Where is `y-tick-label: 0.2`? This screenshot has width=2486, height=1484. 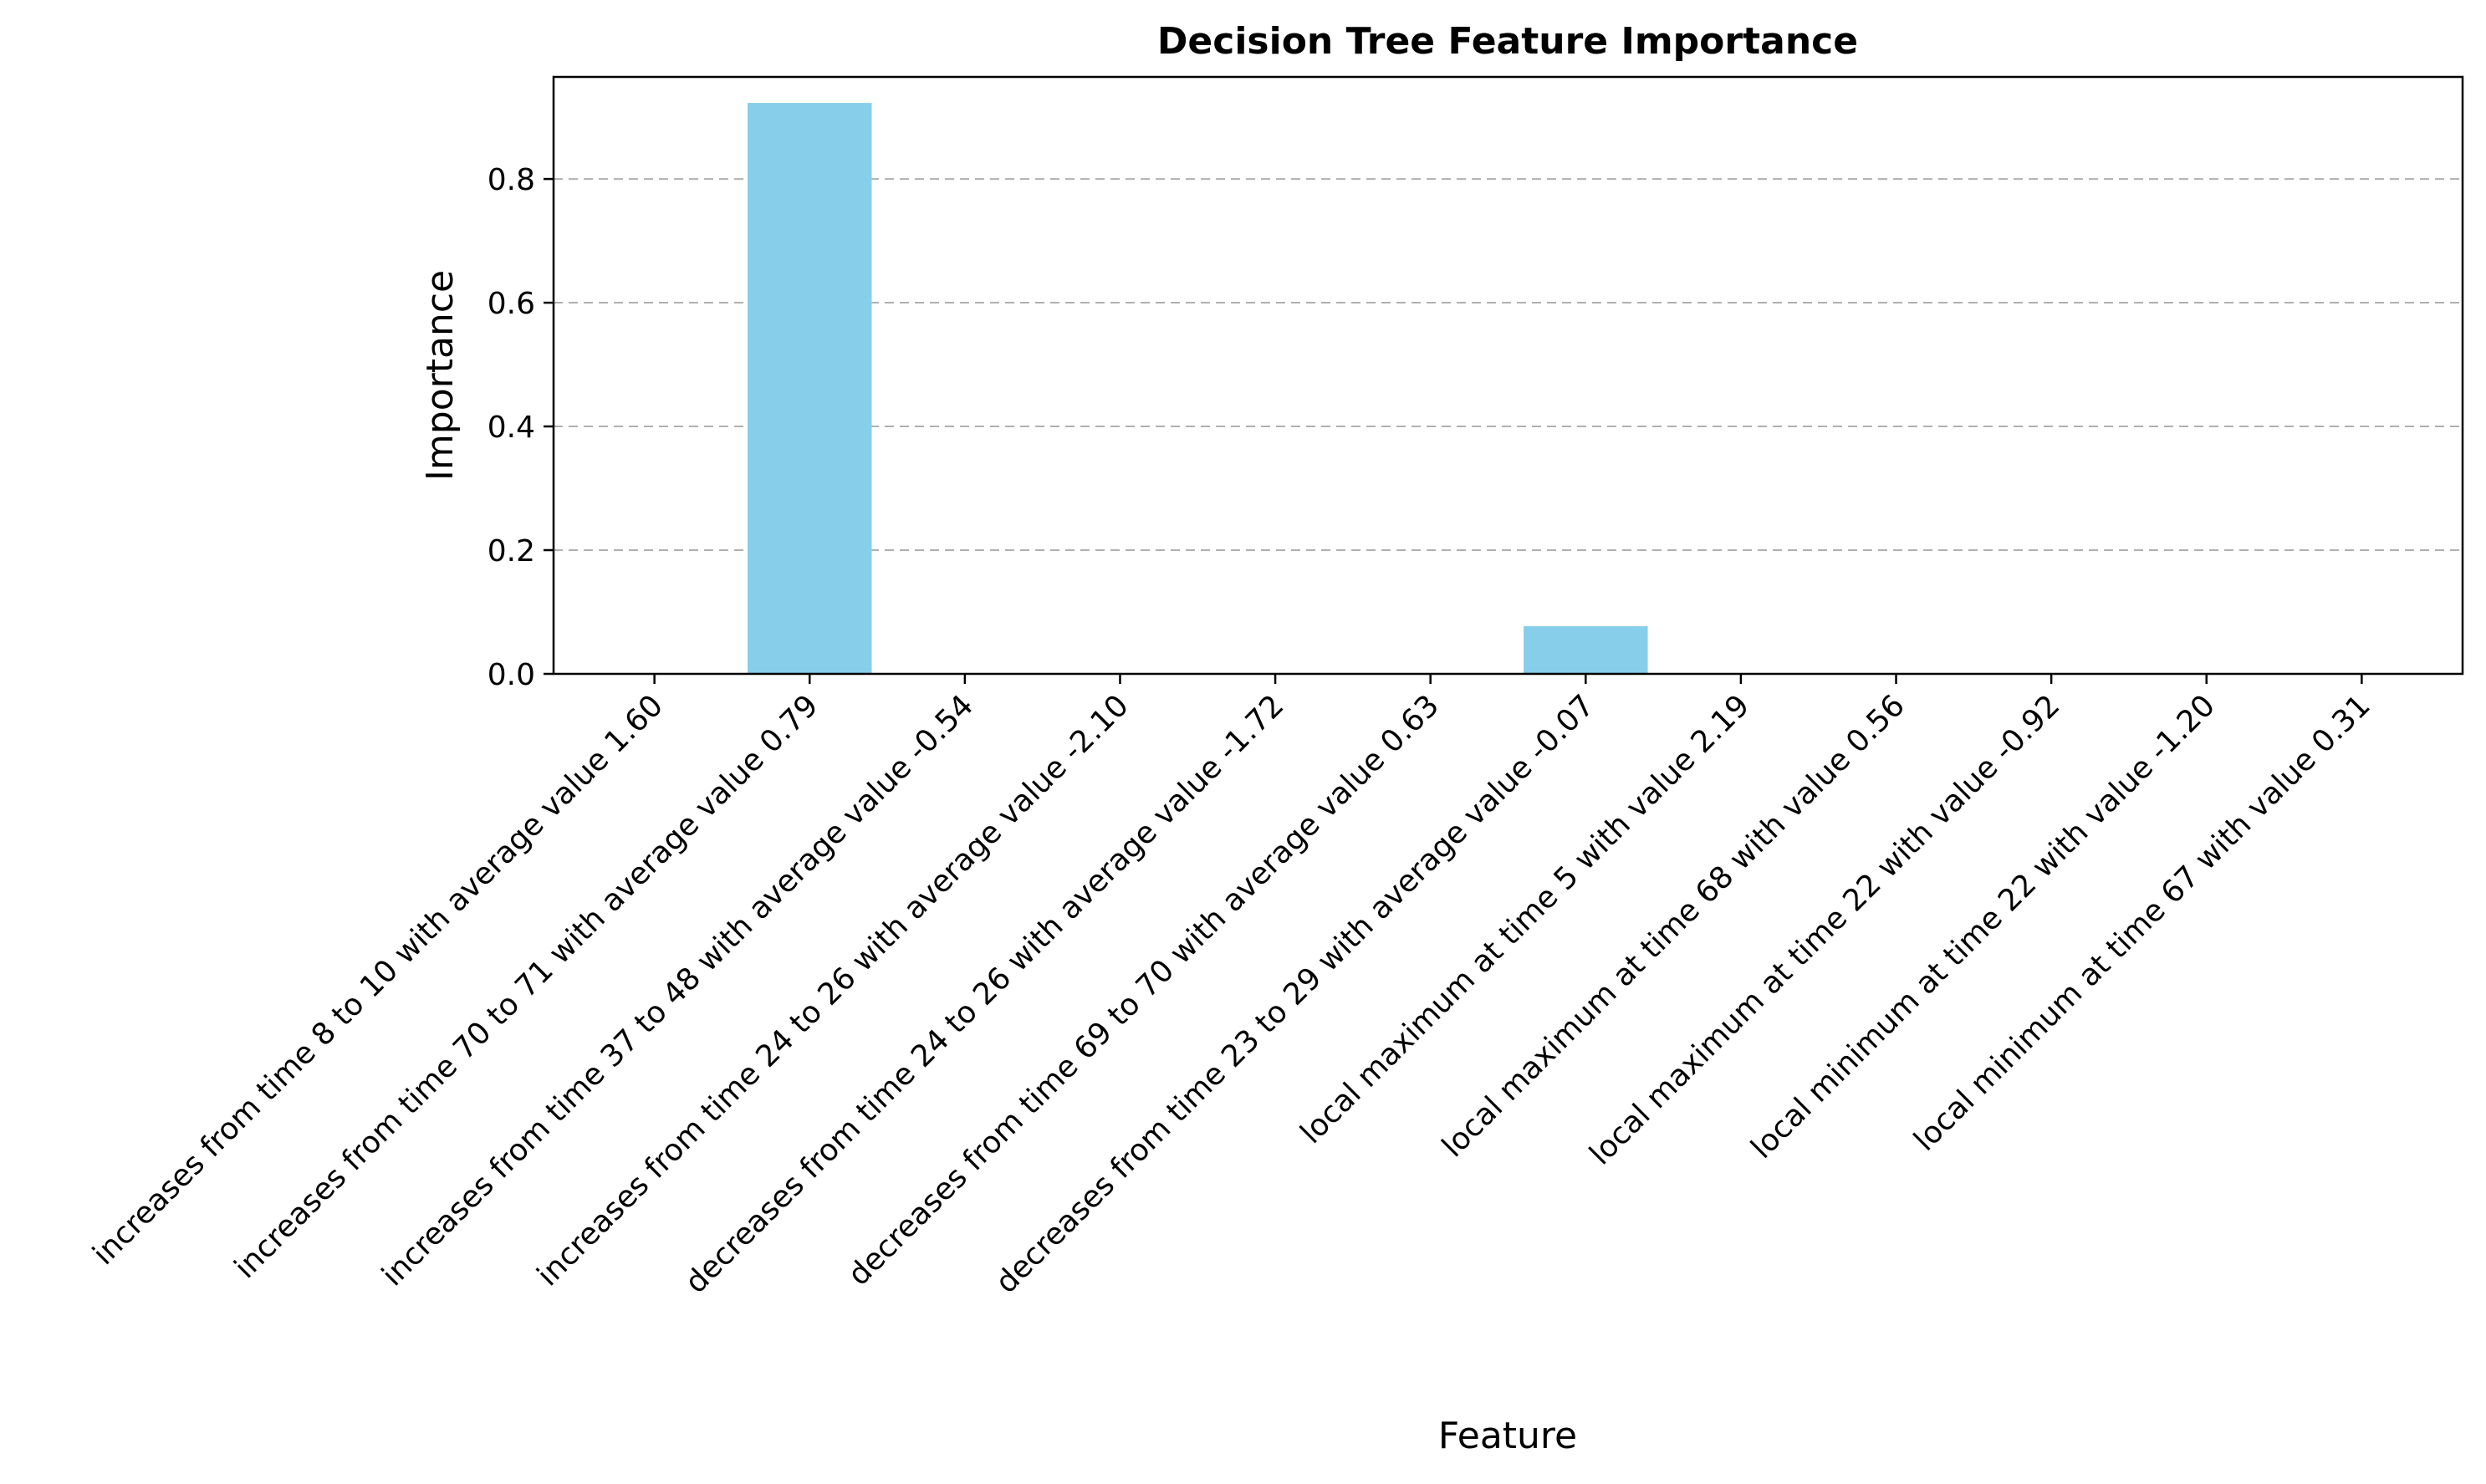 y-tick-label: 0.2 is located at coordinates (511, 551).